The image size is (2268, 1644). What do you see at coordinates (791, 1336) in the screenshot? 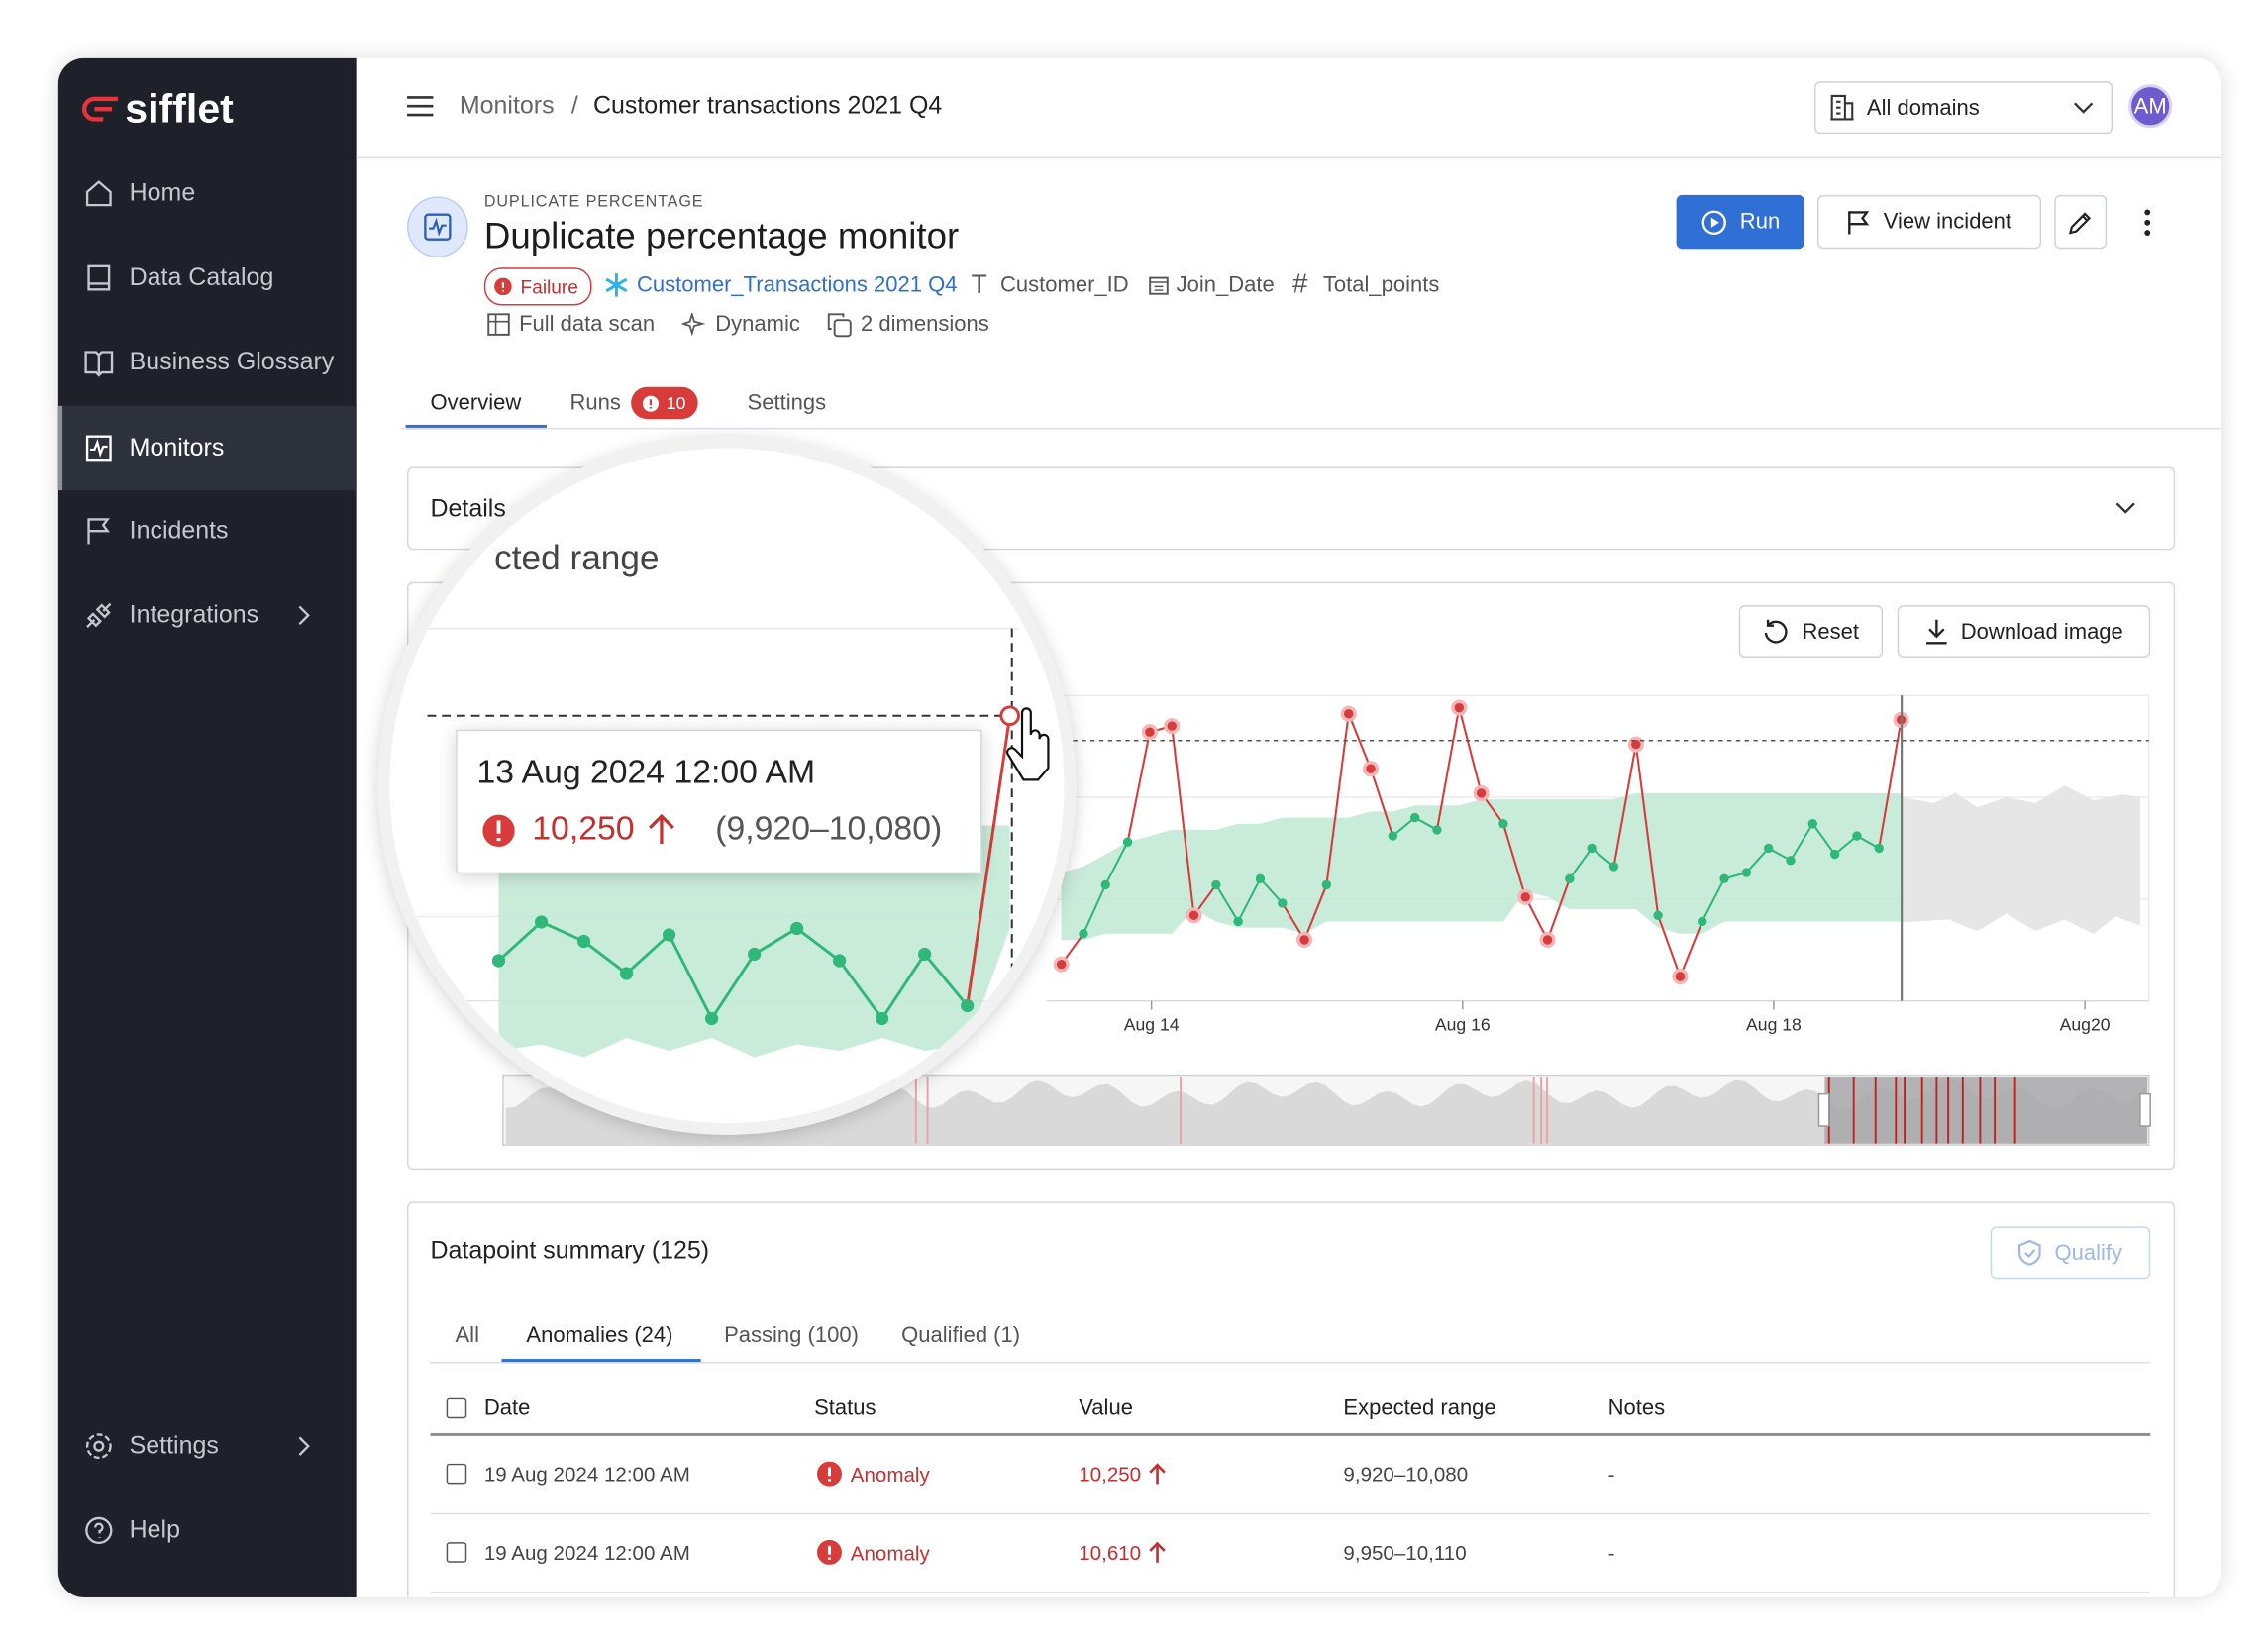
I see `tab: Passing (100)` at bounding box center [791, 1336].